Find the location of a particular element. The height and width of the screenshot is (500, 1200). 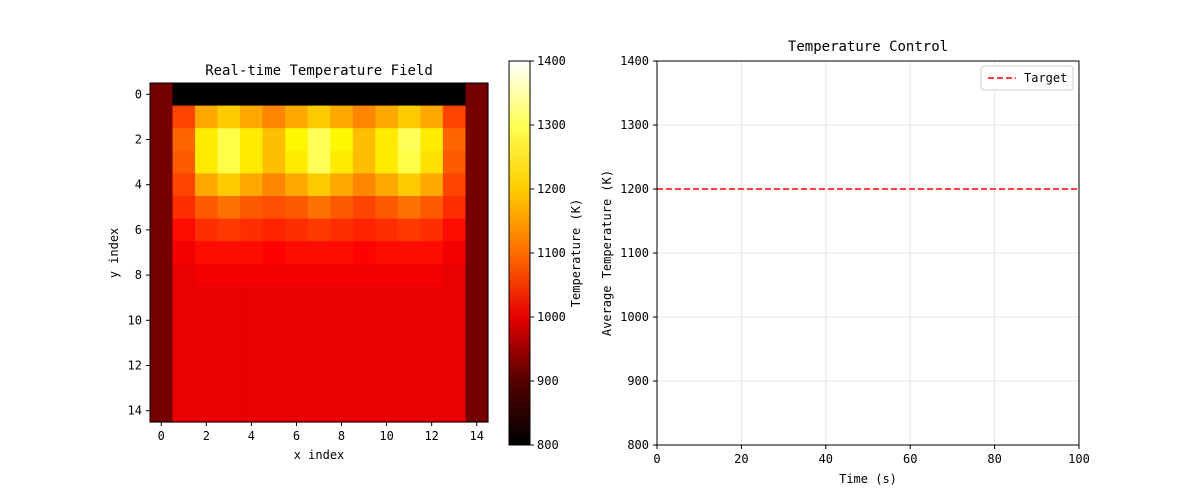

heatmap-x-label: x index is located at coordinates (319, 455).